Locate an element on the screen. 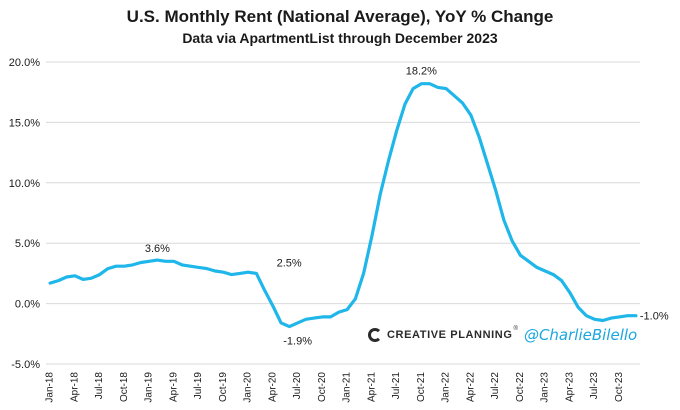 This screenshot has height=410, width=680. x-tick-label: Jul-18 is located at coordinates (99, 386).